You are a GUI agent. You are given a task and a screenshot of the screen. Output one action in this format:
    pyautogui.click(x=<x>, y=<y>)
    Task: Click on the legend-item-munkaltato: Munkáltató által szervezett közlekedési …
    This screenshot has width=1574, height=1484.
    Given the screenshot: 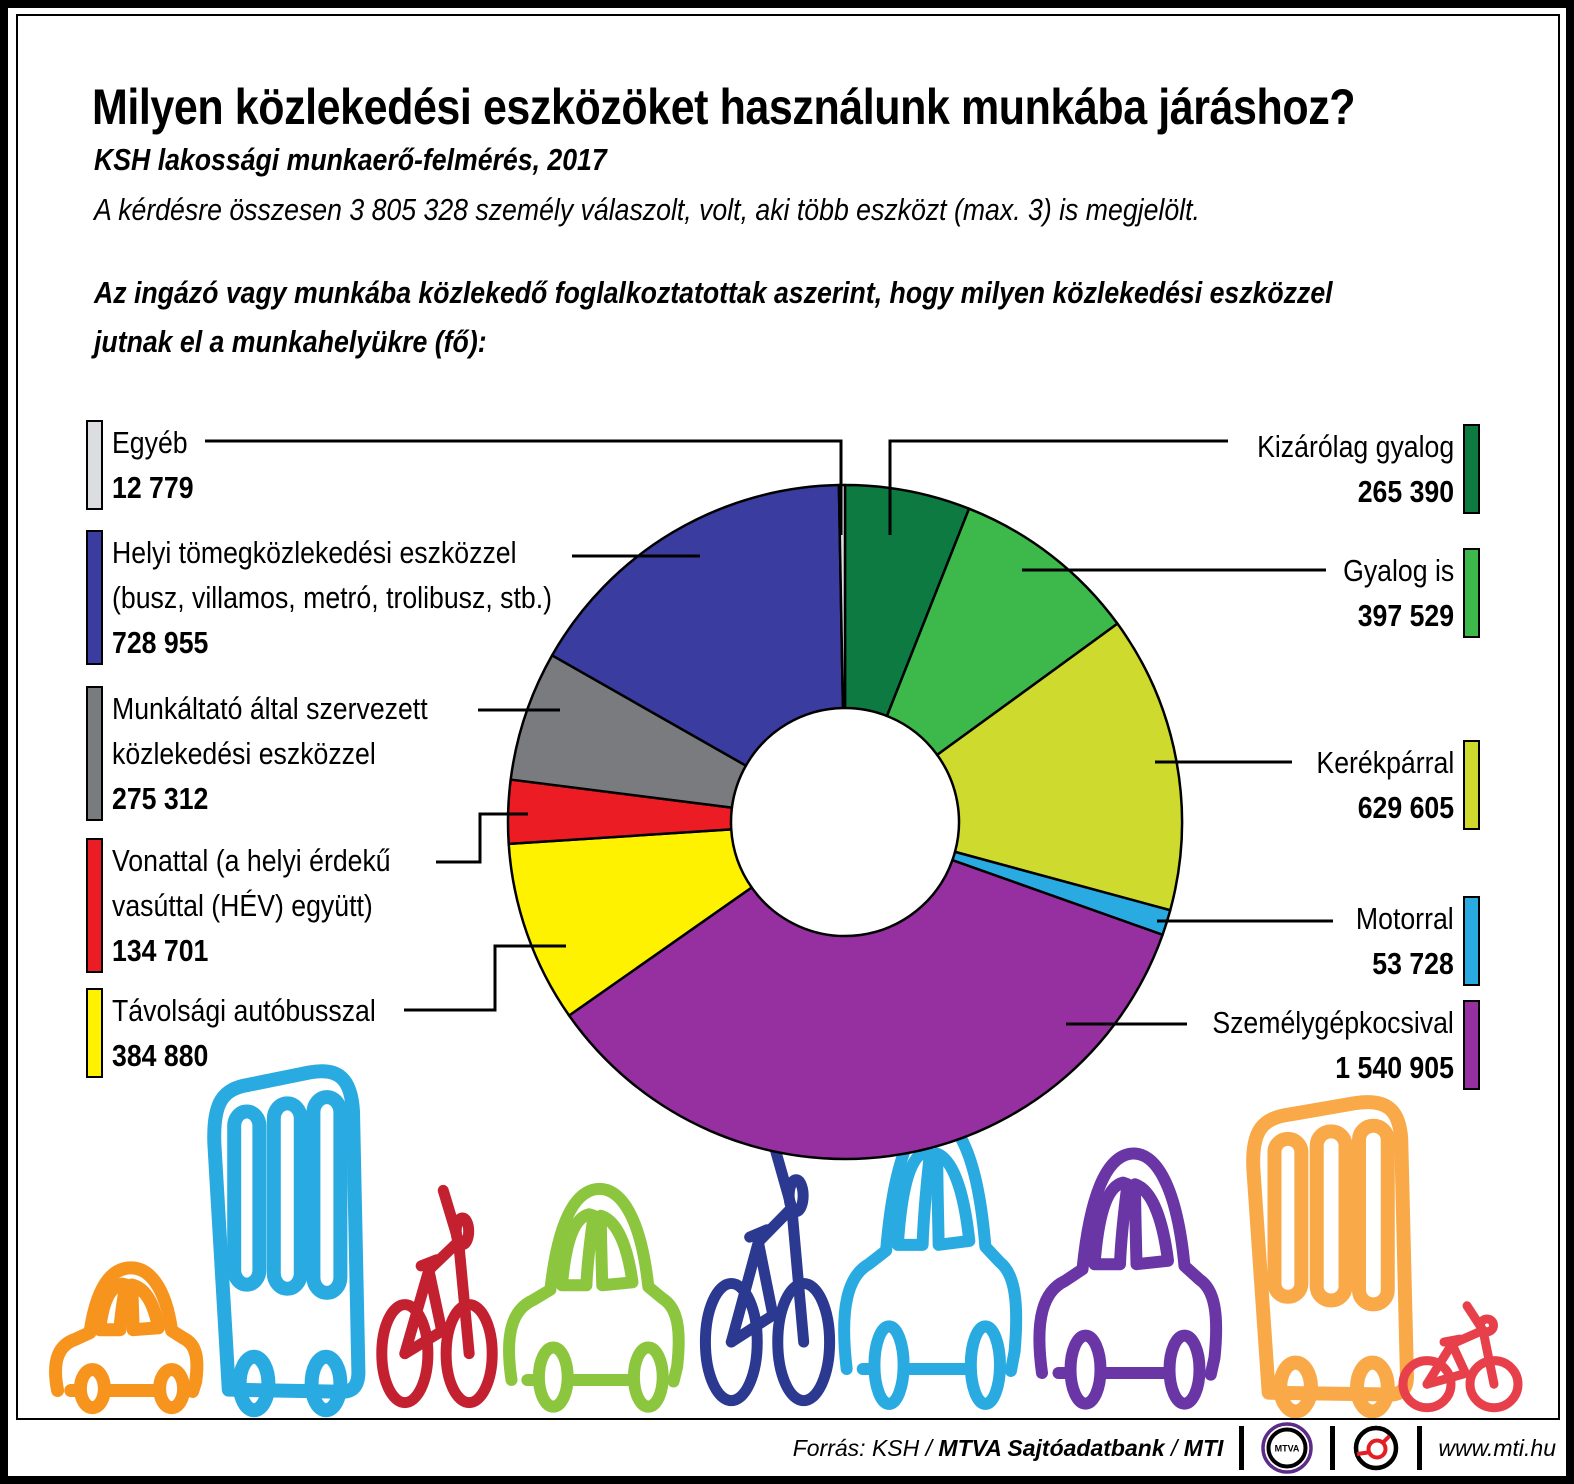 What is the action you would take?
    pyautogui.click(x=282, y=753)
    